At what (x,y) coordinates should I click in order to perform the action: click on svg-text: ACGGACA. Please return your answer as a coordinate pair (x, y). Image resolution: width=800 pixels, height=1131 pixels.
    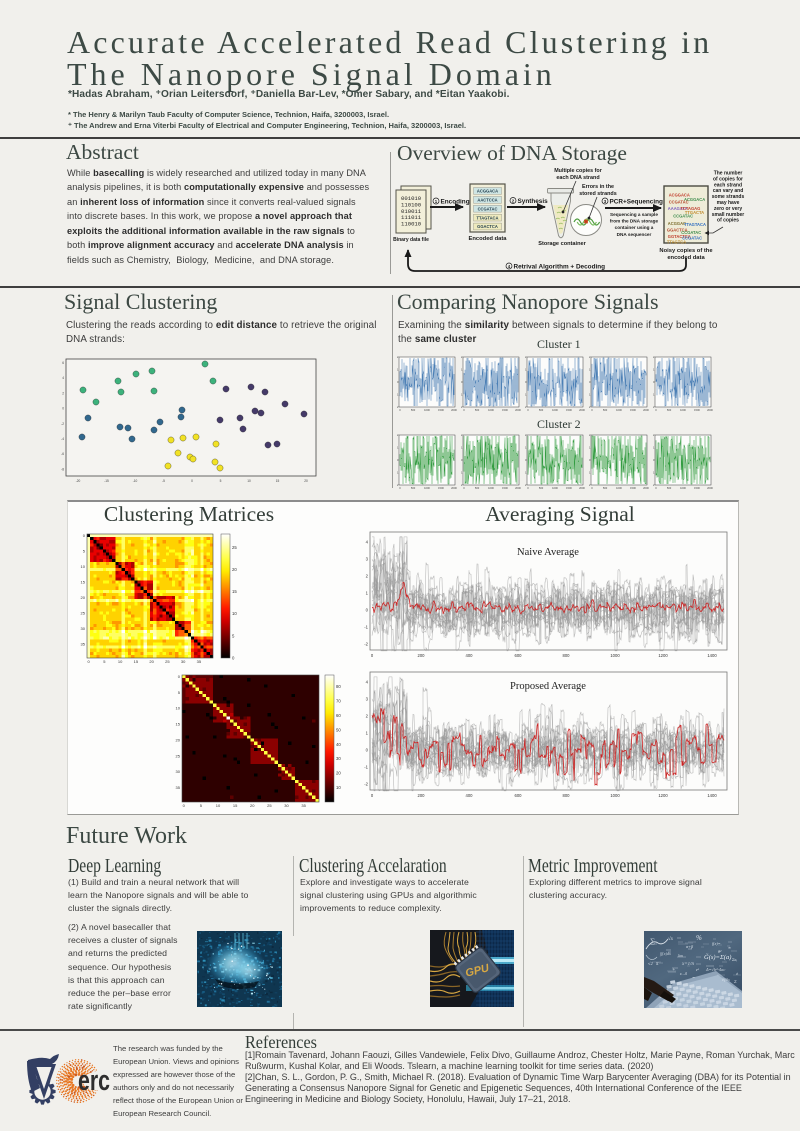
    Looking at the image, I should click on (679, 194).